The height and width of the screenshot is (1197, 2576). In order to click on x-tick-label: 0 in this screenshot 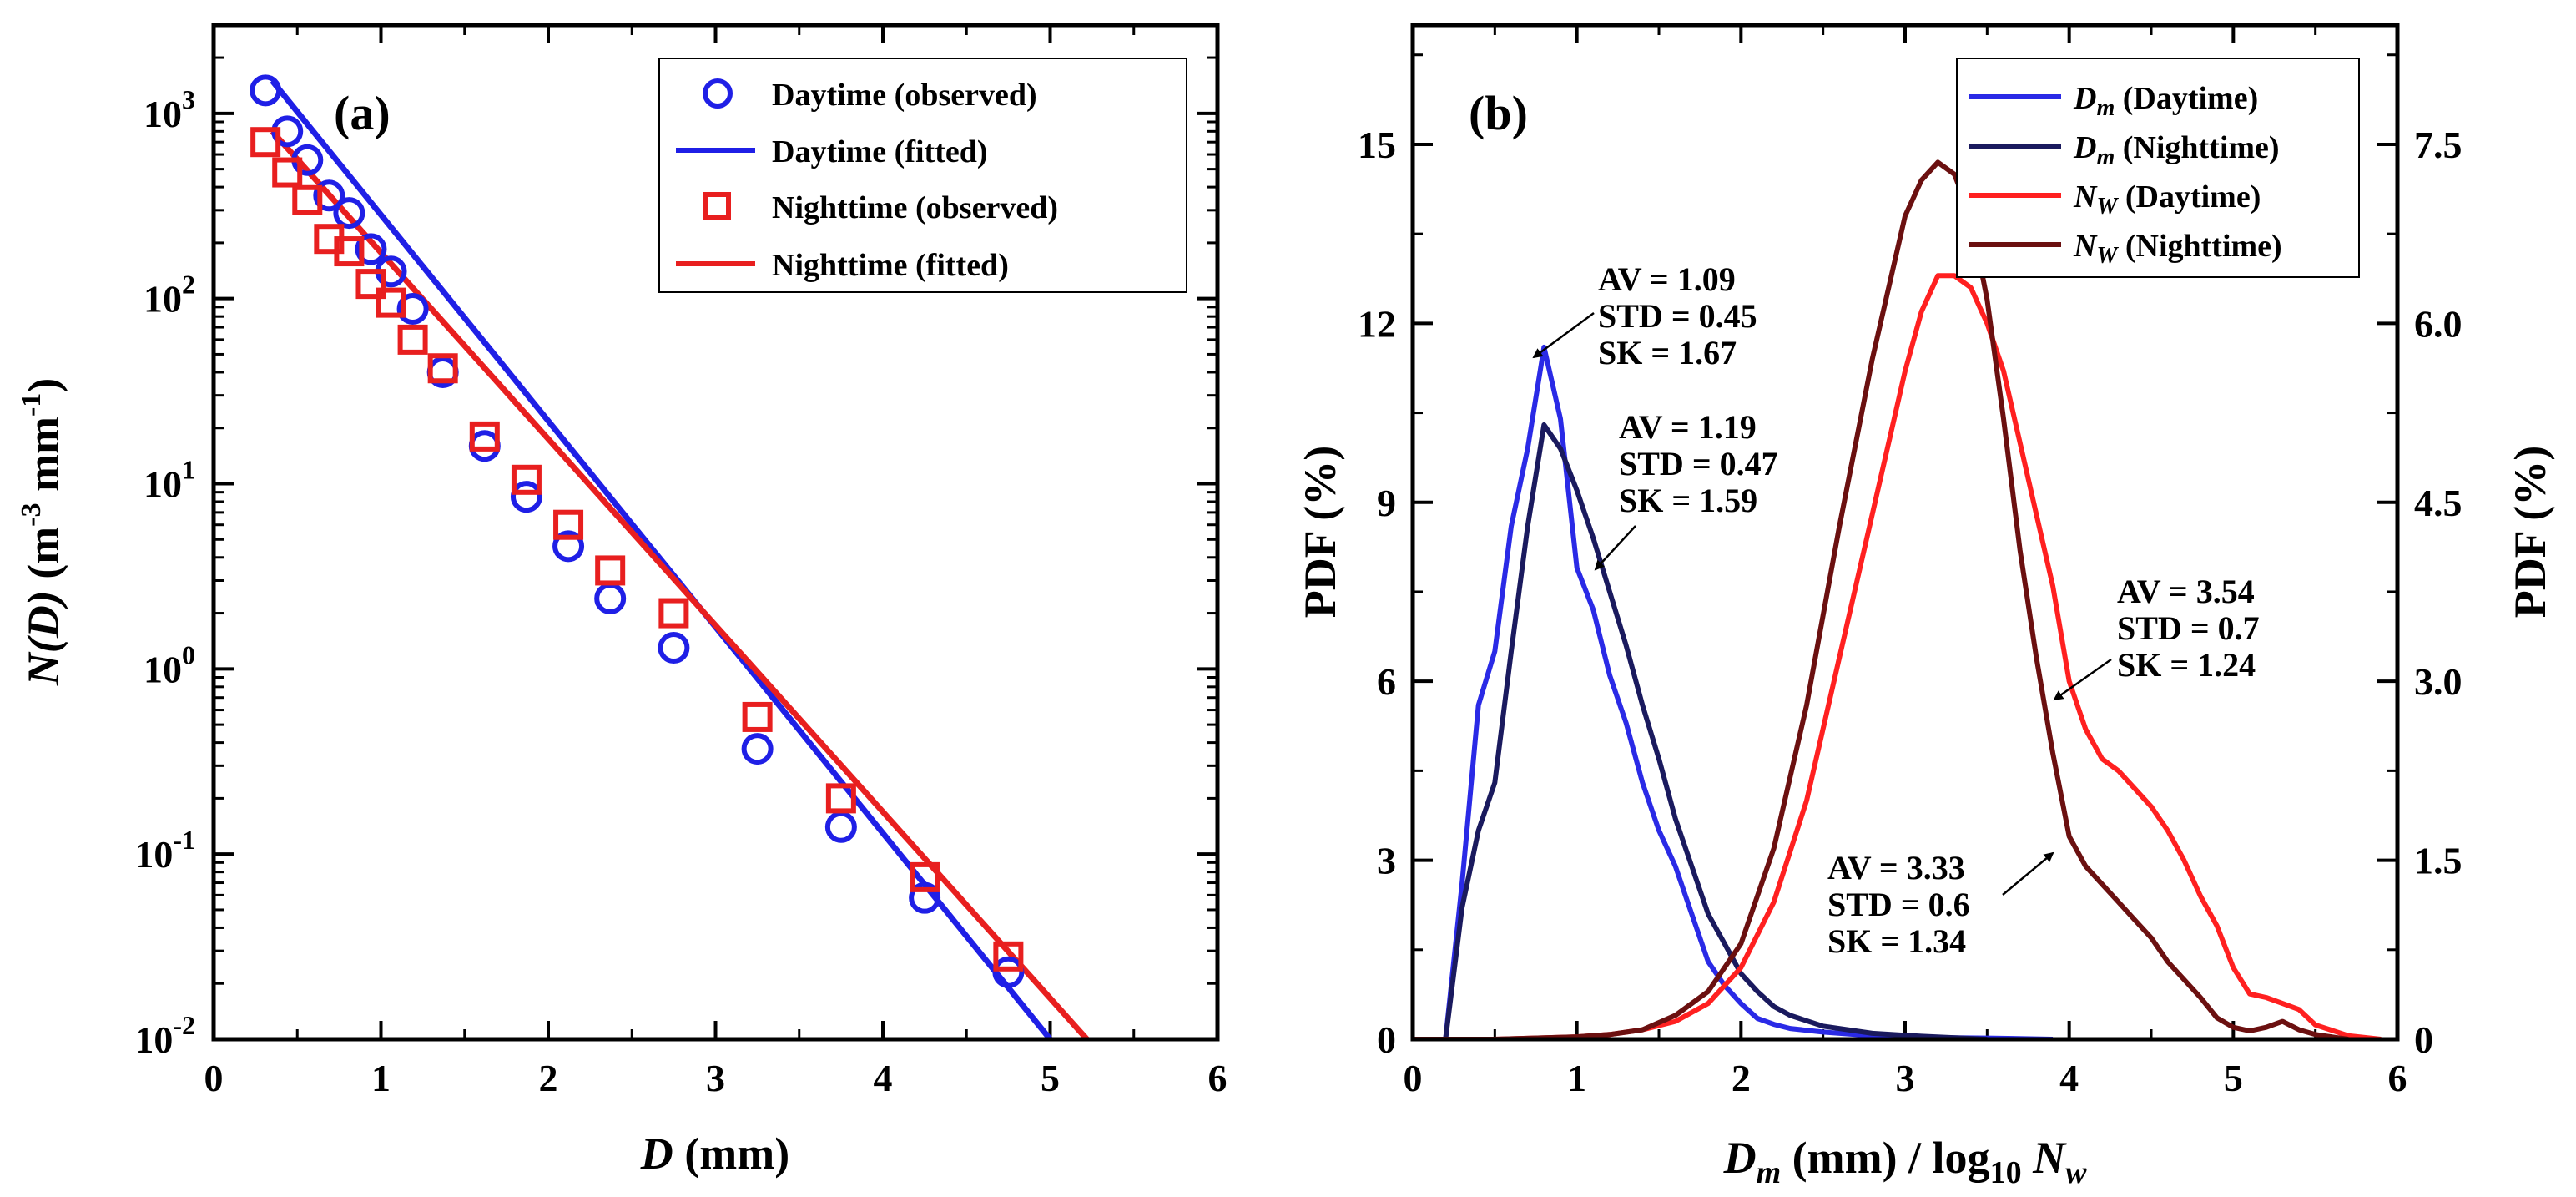, I will do `click(1413, 1078)`.